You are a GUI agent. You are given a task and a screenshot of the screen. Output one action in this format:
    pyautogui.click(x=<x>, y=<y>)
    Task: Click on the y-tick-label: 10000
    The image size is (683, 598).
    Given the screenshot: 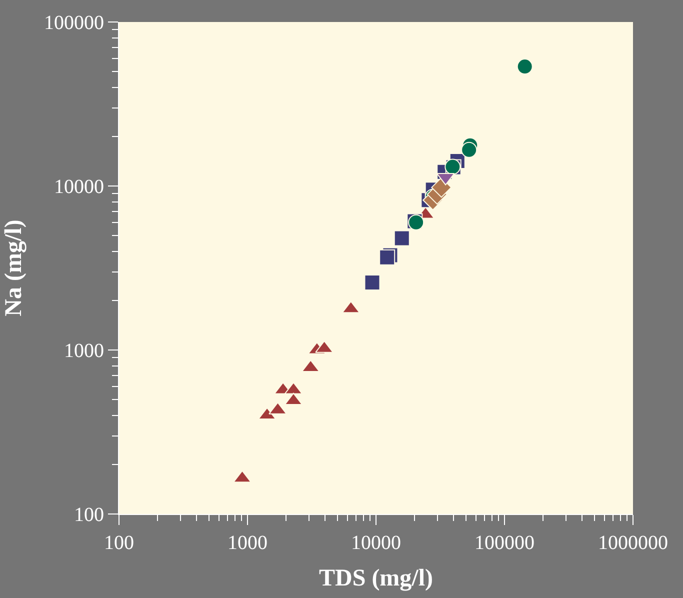 What is the action you would take?
    pyautogui.click(x=79, y=187)
    